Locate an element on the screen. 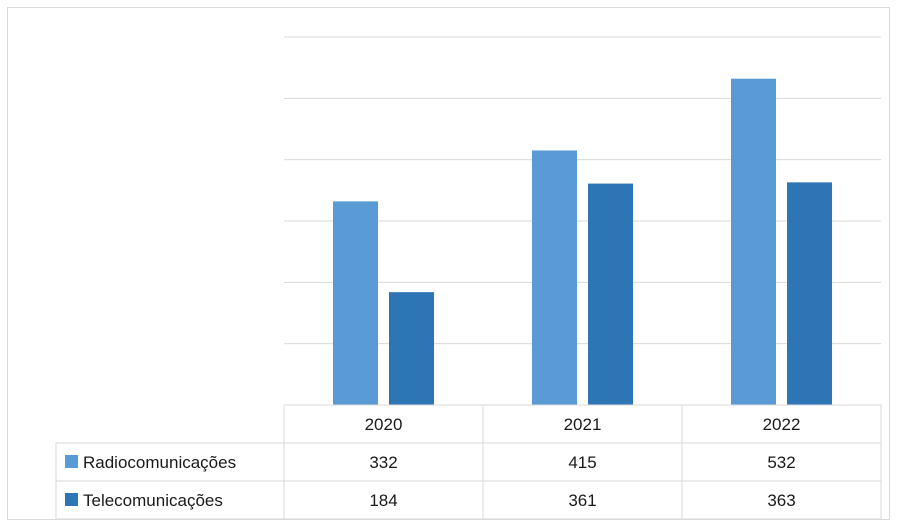 This screenshot has width=899, height=529. data-label: 532 is located at coordinates (781, 462).